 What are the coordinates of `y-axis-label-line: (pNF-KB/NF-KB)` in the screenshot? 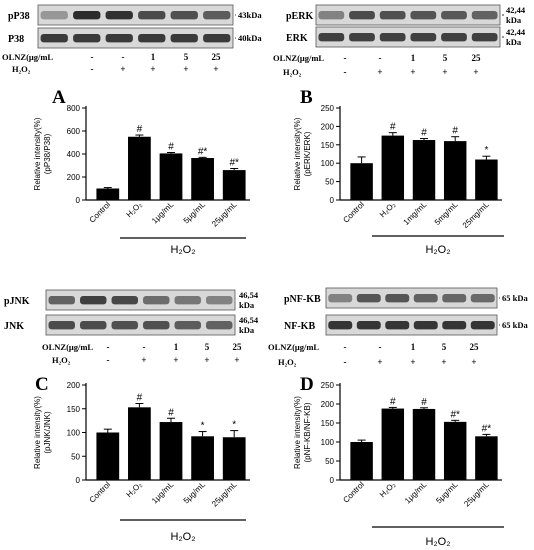 It's located at (307, 432).